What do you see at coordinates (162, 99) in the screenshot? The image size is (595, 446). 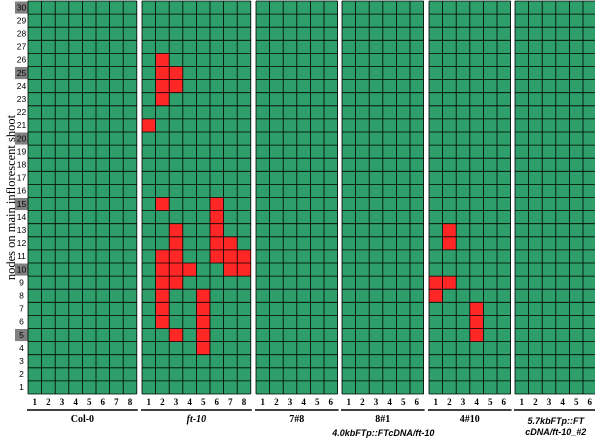 I see `red-cell-c2-n23` at bounding box center [162, 99].